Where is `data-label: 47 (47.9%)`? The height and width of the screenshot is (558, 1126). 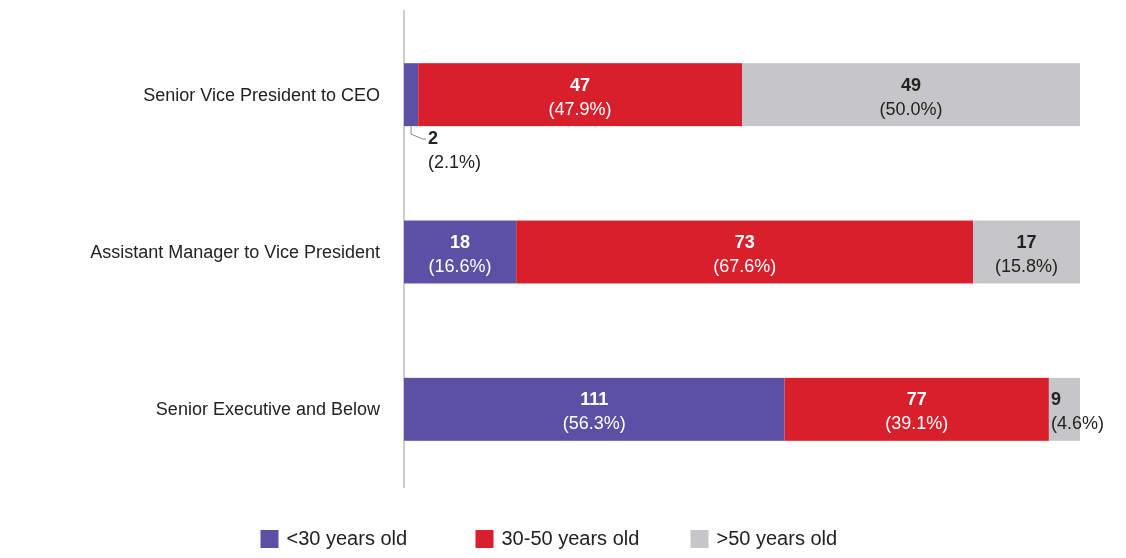 data-label: 47 (47.9%) is located at coordinates (580, 96).